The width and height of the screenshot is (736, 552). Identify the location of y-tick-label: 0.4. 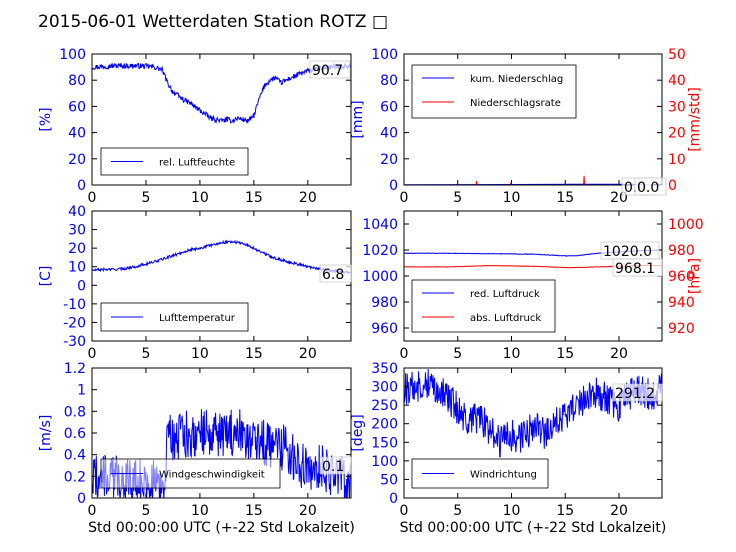
(75, 456).